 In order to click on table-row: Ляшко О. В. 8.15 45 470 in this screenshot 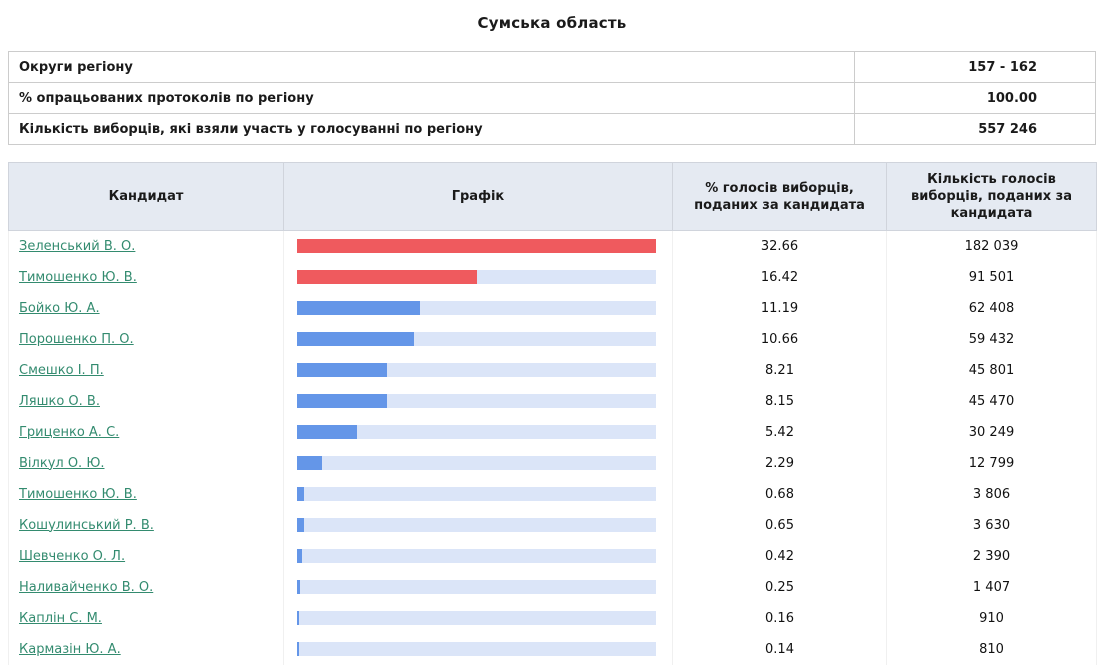, I will do `click(552, 401)`.